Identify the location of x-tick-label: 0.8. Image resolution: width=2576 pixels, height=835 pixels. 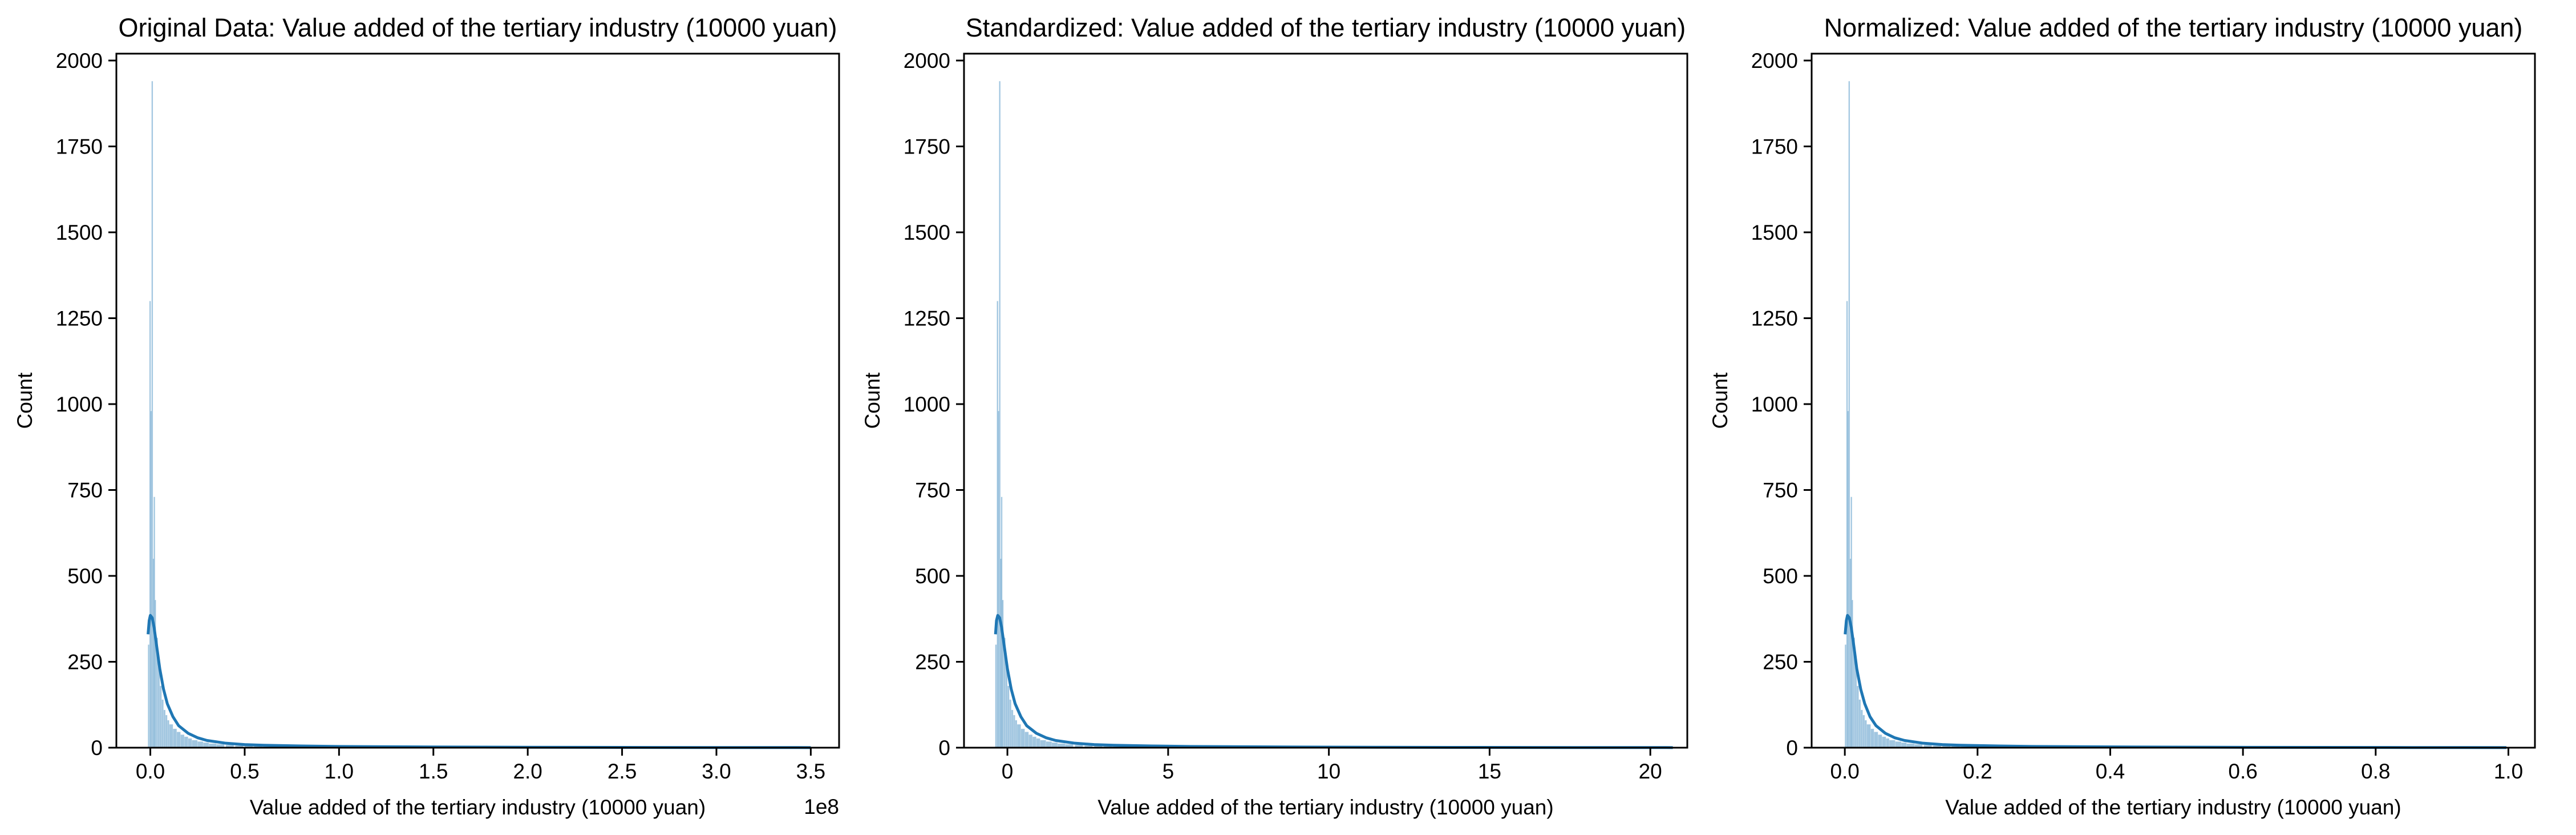
(2375, 772).